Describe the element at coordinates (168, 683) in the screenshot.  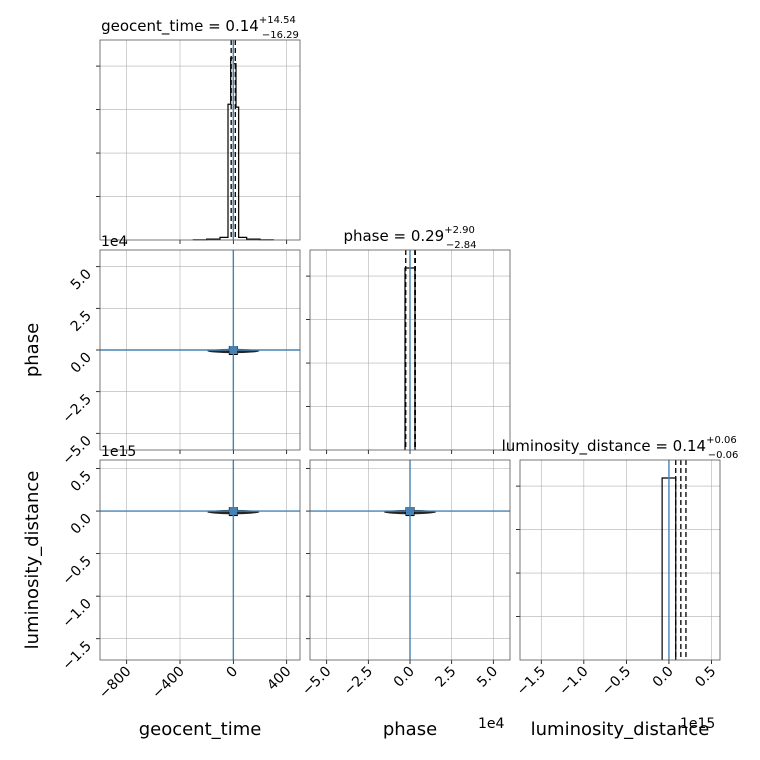
I see `tick-label-x-geocent-time: −400` at that location.